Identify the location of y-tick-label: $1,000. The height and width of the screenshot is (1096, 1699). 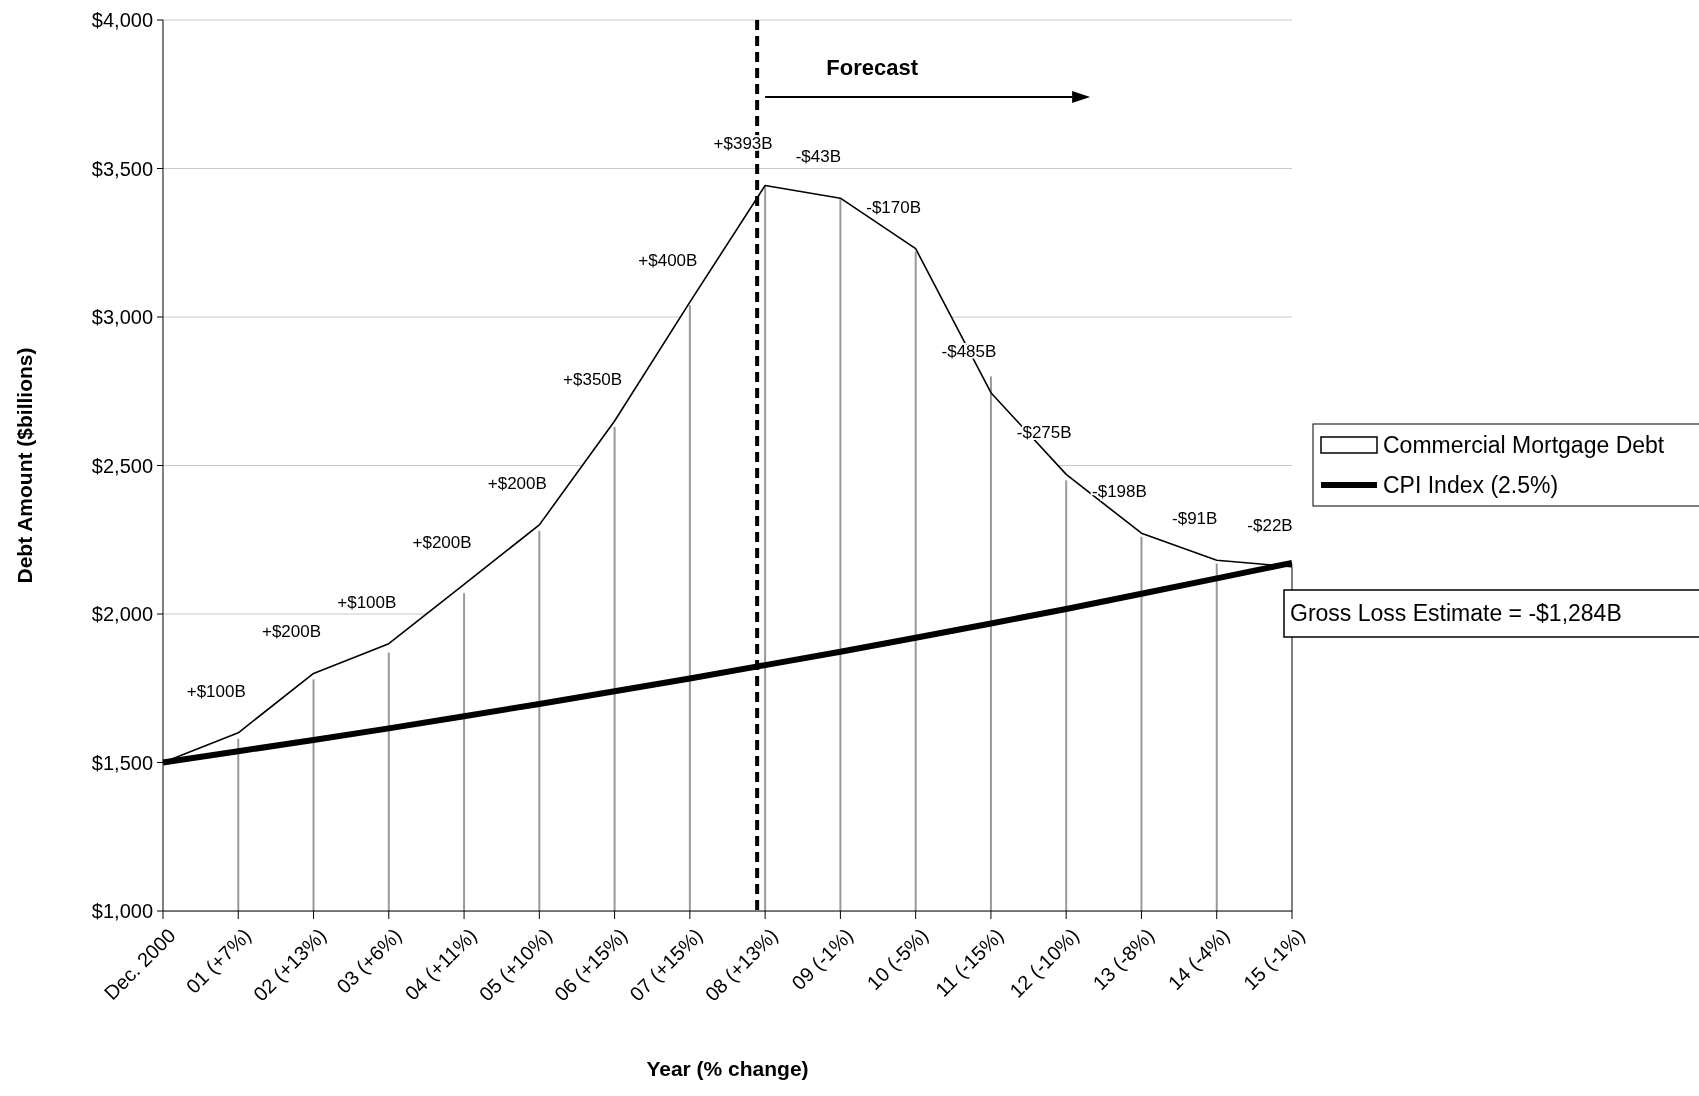
(122, 911).